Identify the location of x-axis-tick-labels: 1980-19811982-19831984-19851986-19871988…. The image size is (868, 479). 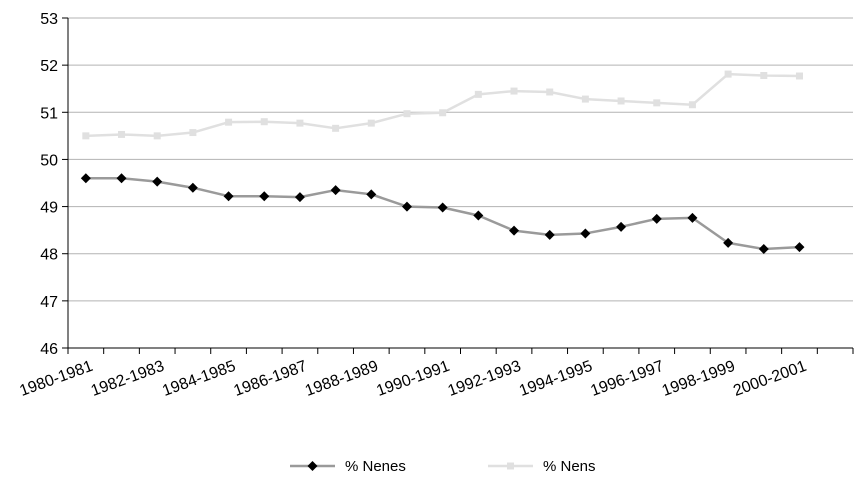
(412, 379).